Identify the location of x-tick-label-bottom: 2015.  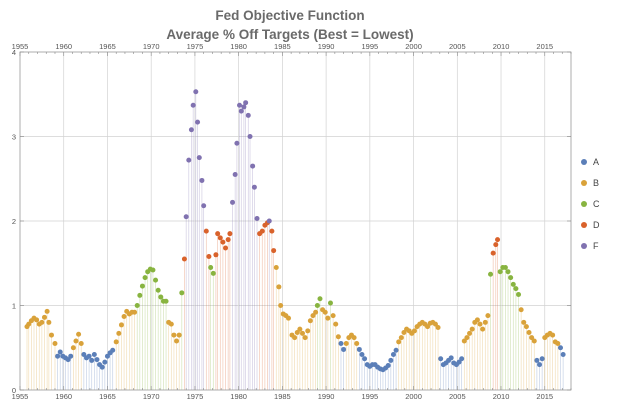
(544, 396).